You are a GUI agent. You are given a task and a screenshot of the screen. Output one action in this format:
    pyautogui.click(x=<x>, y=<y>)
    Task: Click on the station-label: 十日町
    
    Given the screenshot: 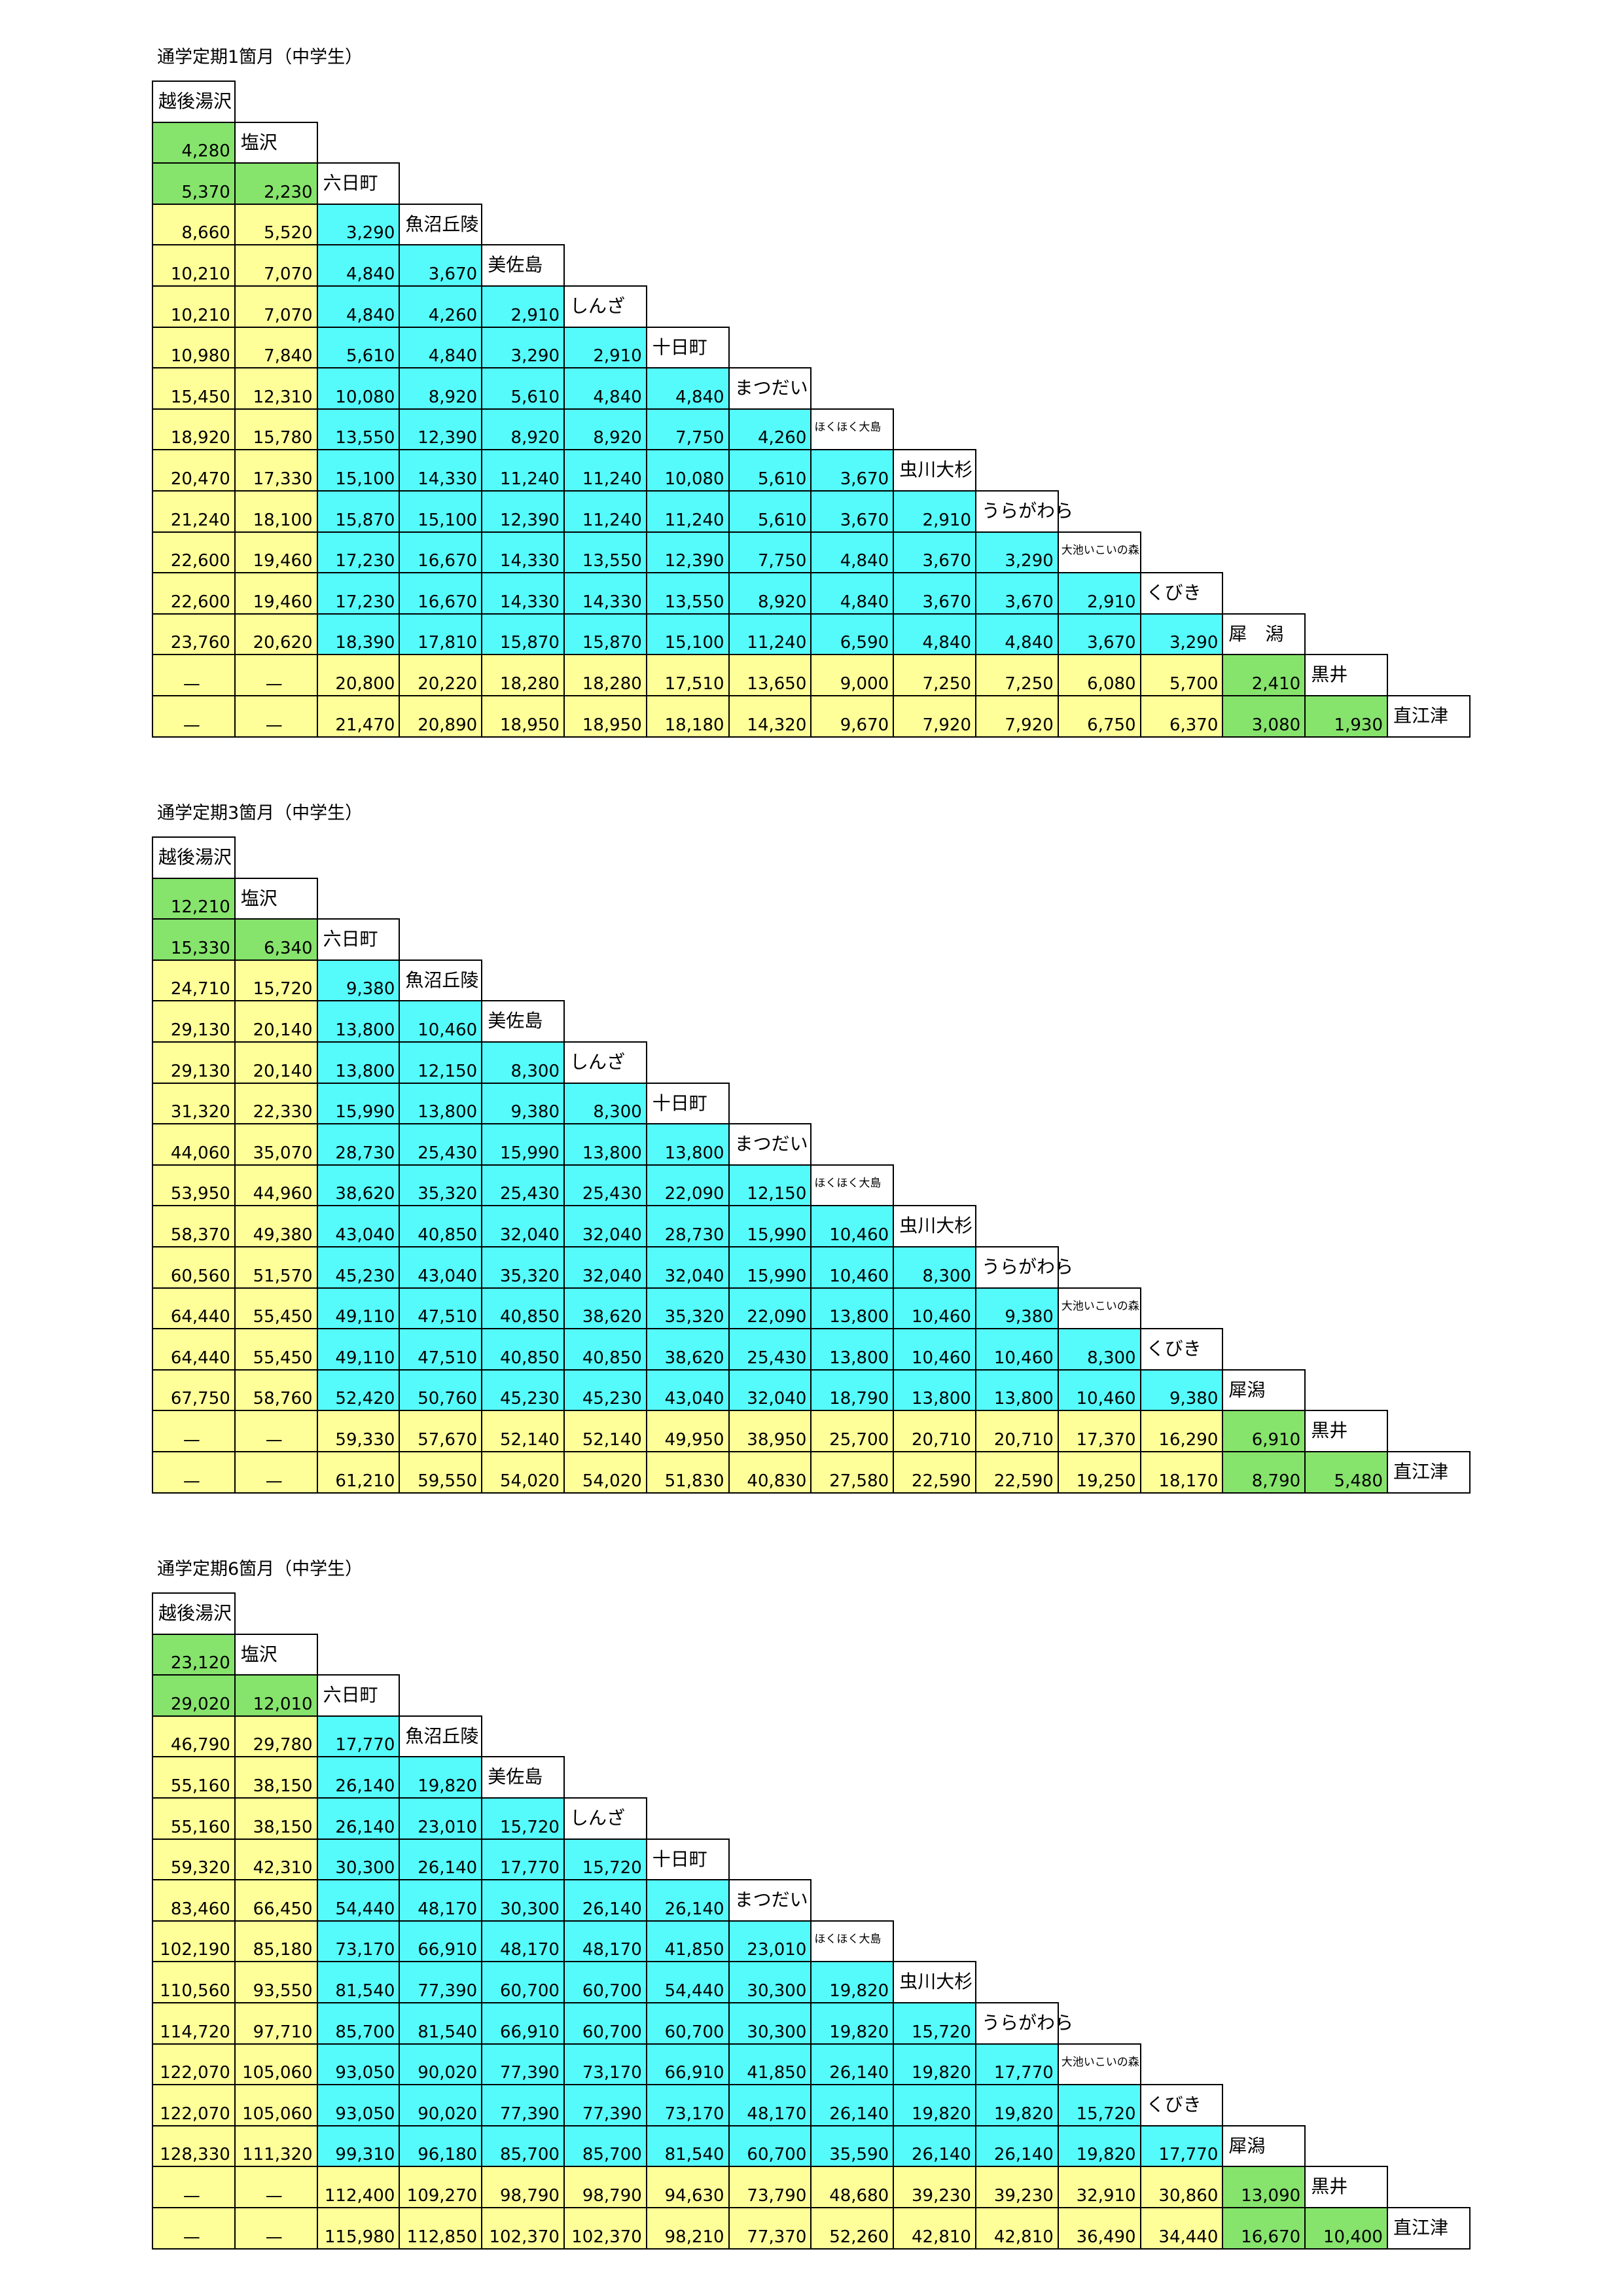 What is the action you would take?
    pyautogui.click(x=687, y=1103)
    